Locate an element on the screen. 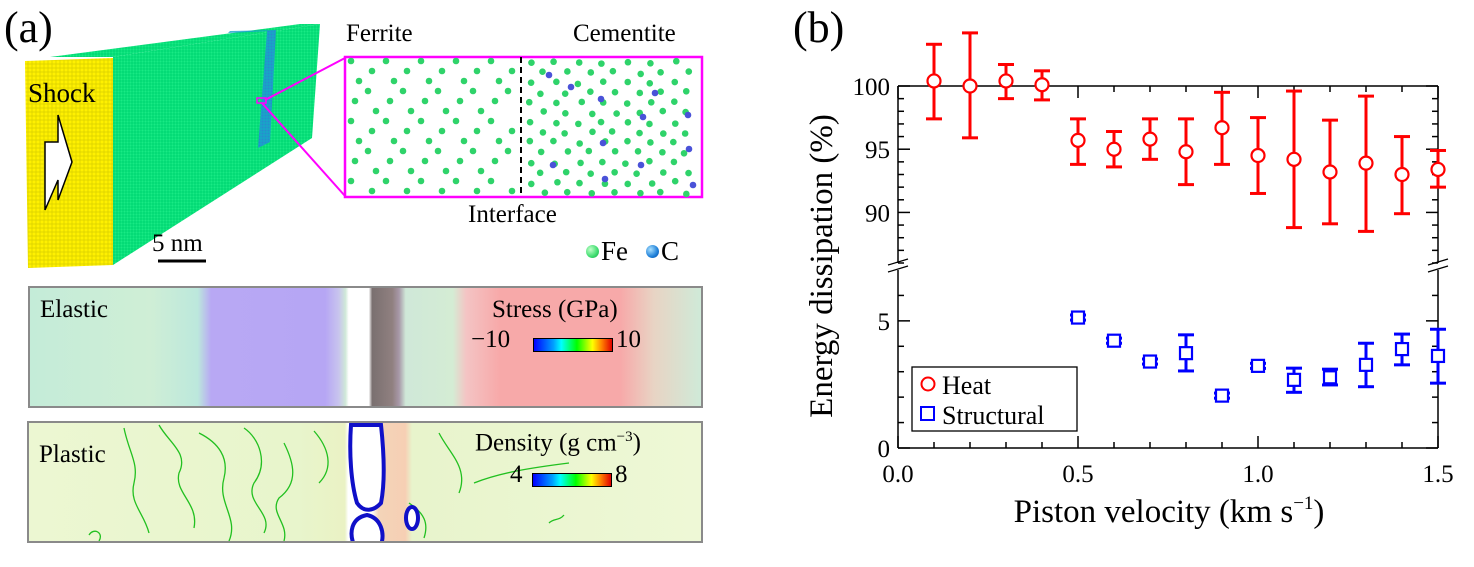 The width and height of the screenshot is (1474, 567). void-lower is located at coordinates (367, 526).